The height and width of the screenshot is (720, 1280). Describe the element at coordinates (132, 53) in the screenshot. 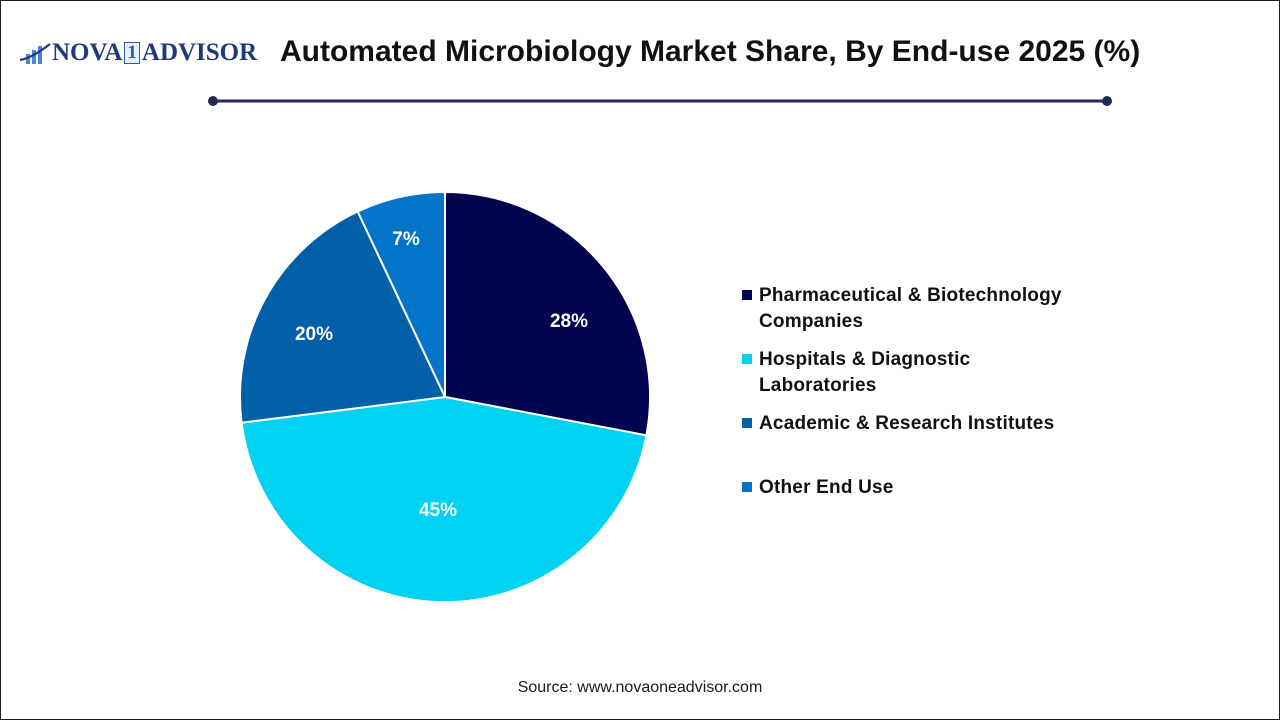

I see `logo-text-one: 1` at that location.